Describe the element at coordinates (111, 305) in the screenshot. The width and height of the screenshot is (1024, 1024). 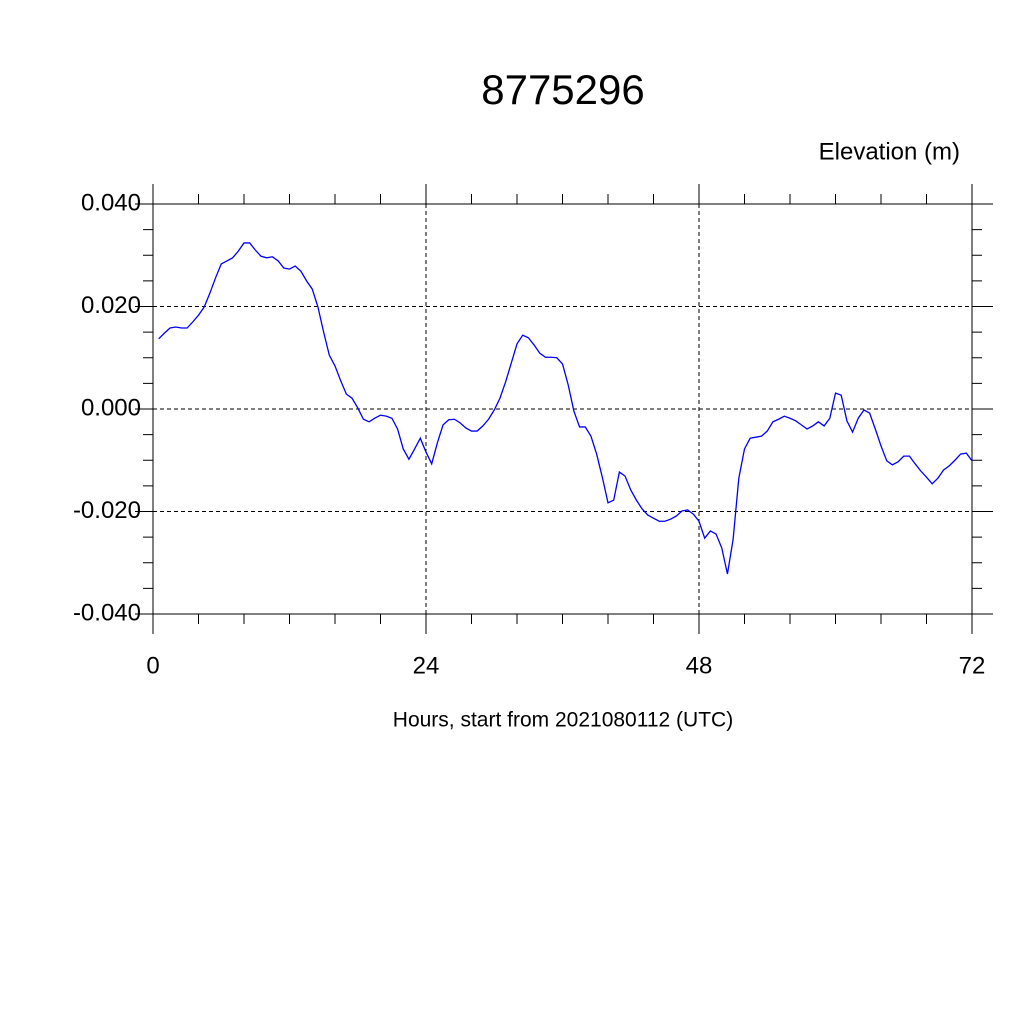
I see `y-tick-label: 0.020` at that location.